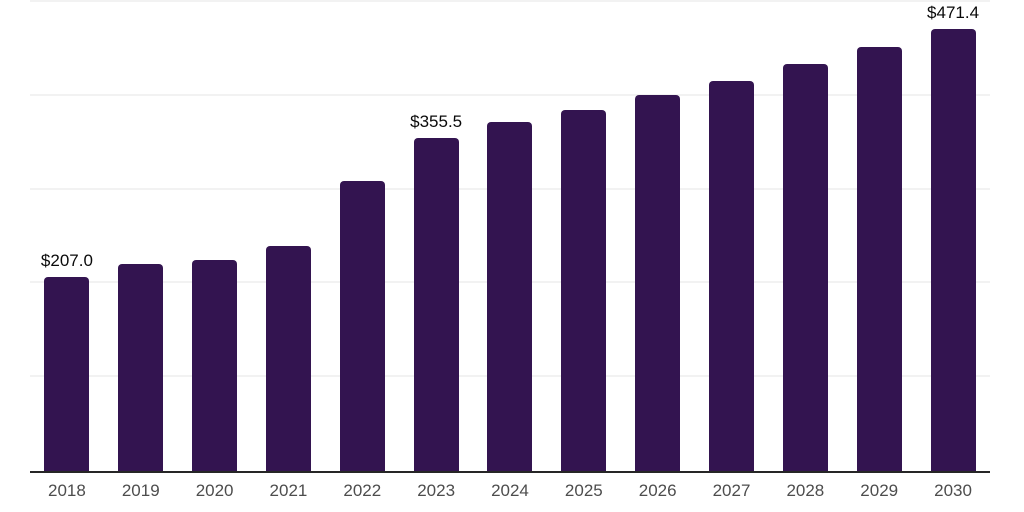 The height and width of the screenshot is (512, 1024). What do you see at coordinates (66, 260) in the screenshot?
I see `bar-value-label-2018: $207.0` at bounding box center [66, 260].